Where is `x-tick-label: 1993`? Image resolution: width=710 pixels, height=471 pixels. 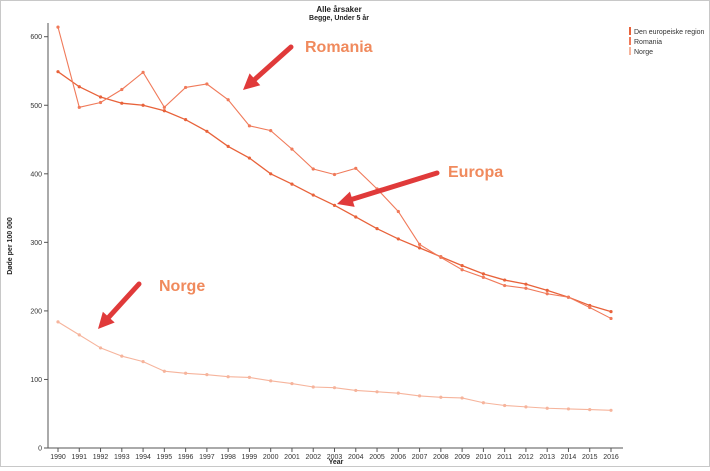 x-tick-label: 1993 is located at coordinates (122, 457).